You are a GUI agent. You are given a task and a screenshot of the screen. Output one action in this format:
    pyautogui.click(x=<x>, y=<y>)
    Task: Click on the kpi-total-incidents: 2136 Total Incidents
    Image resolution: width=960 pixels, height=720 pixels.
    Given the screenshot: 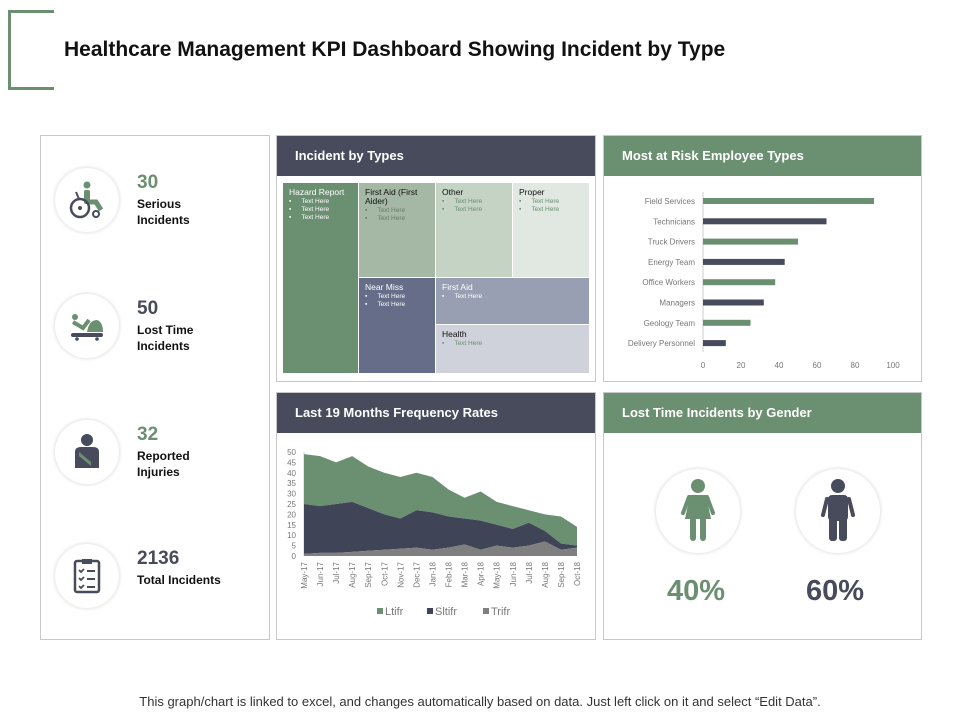 What is the action you would take?
    pyautogui.click(x=160, y=577)
    